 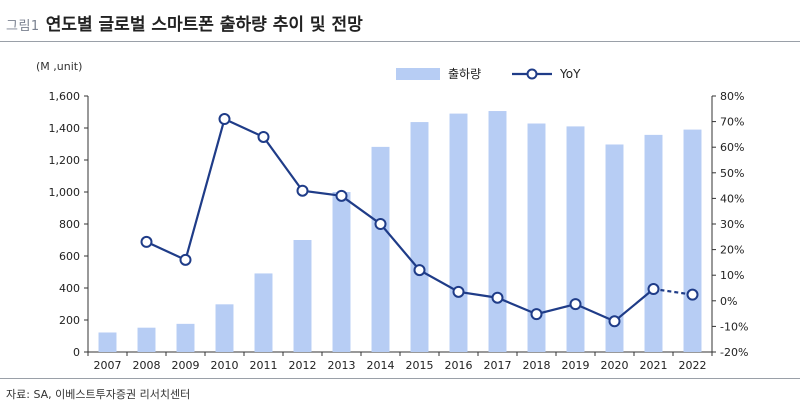 What do you see at coordinates (342, 365) in the screenshot?
I see `x-tick-label: 2013` at bounding box center [342, 365].